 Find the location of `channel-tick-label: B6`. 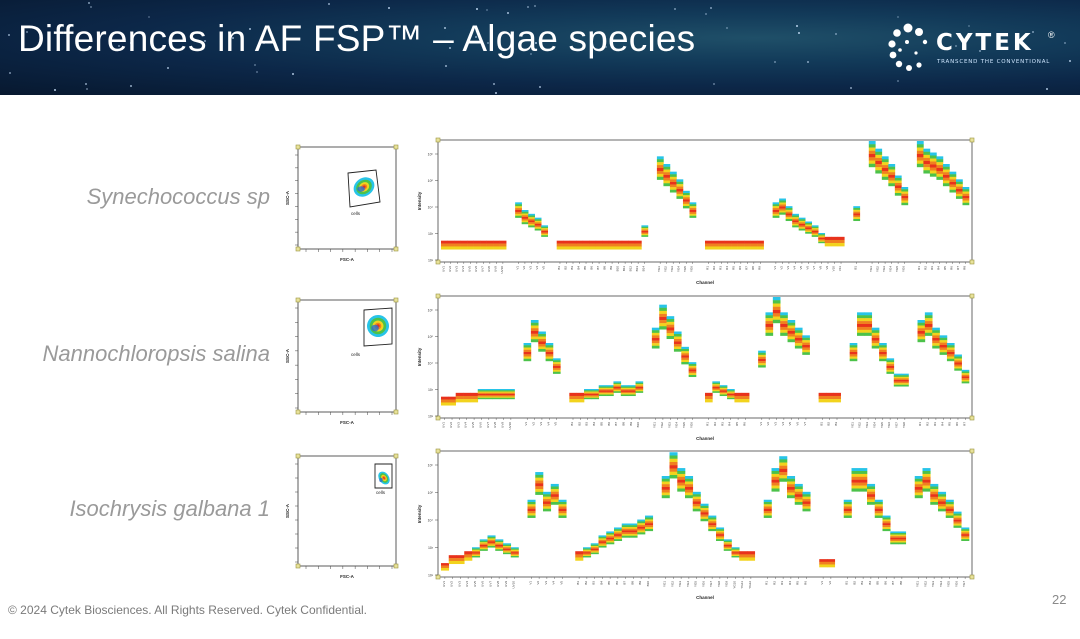

channel-tick-label: B6 is located at coordinates (592, 268).